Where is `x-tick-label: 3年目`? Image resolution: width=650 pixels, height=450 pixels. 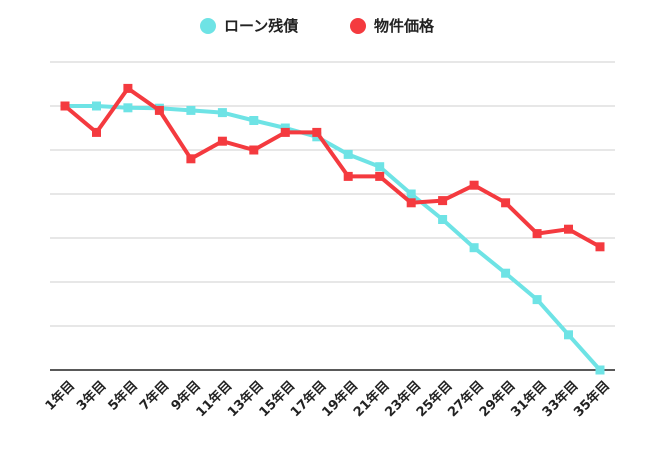
x-tick-label: 3年目 is located at coordinates (91, 396).